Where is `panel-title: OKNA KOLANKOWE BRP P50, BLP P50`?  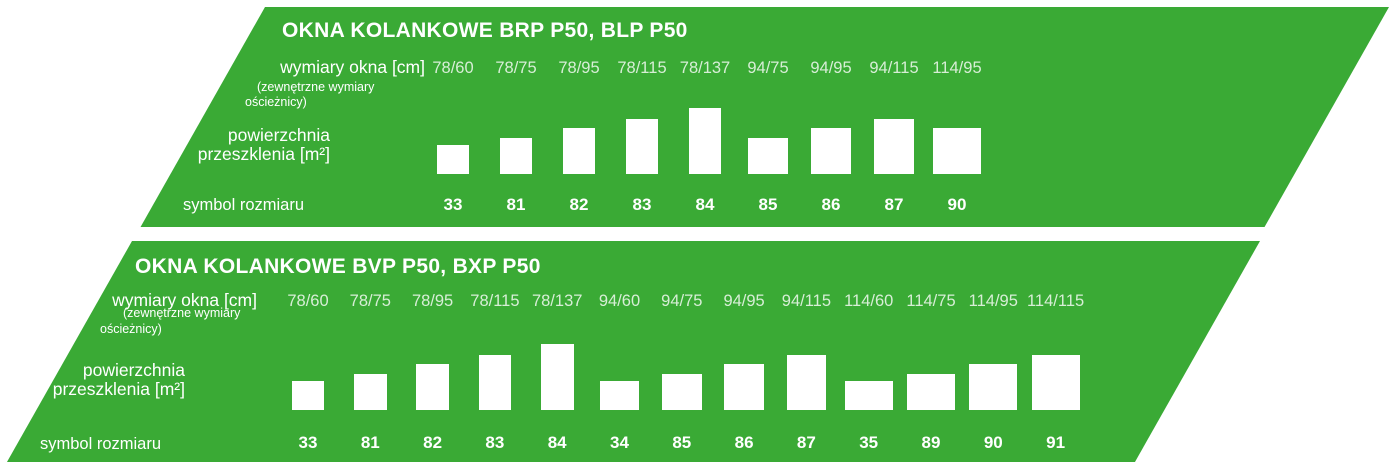
panel-title: OKNA KOLANKOWE BRP P50, BLP P50 is located at coordinates (485, 30).